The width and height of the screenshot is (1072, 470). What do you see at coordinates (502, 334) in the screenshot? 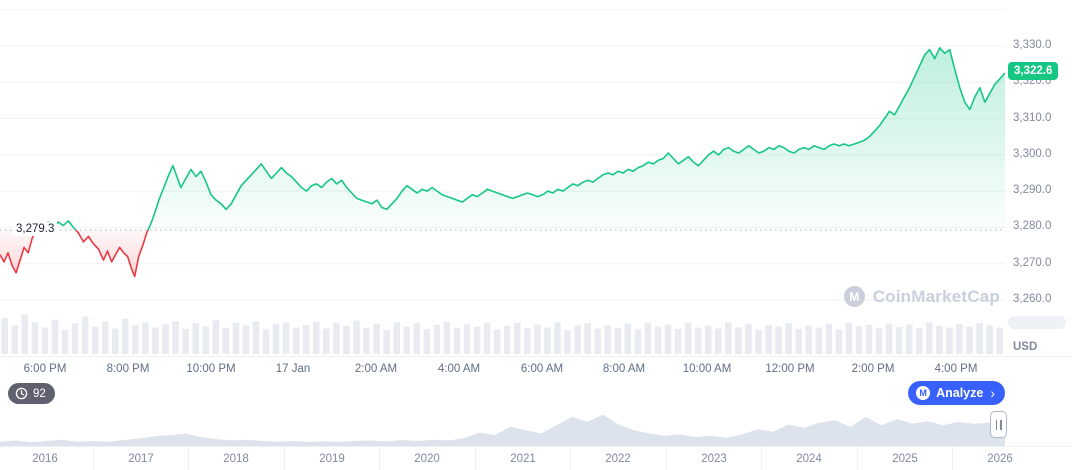
I see `volume-bars` at bounding box center [502, 334].